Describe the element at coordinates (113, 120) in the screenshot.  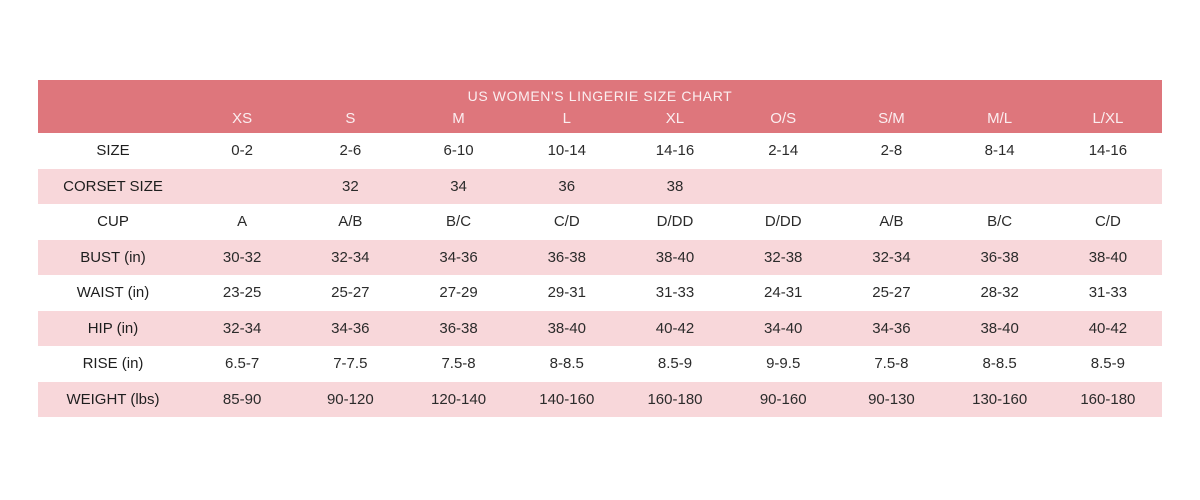
I see `row-label-column-header` at that location.